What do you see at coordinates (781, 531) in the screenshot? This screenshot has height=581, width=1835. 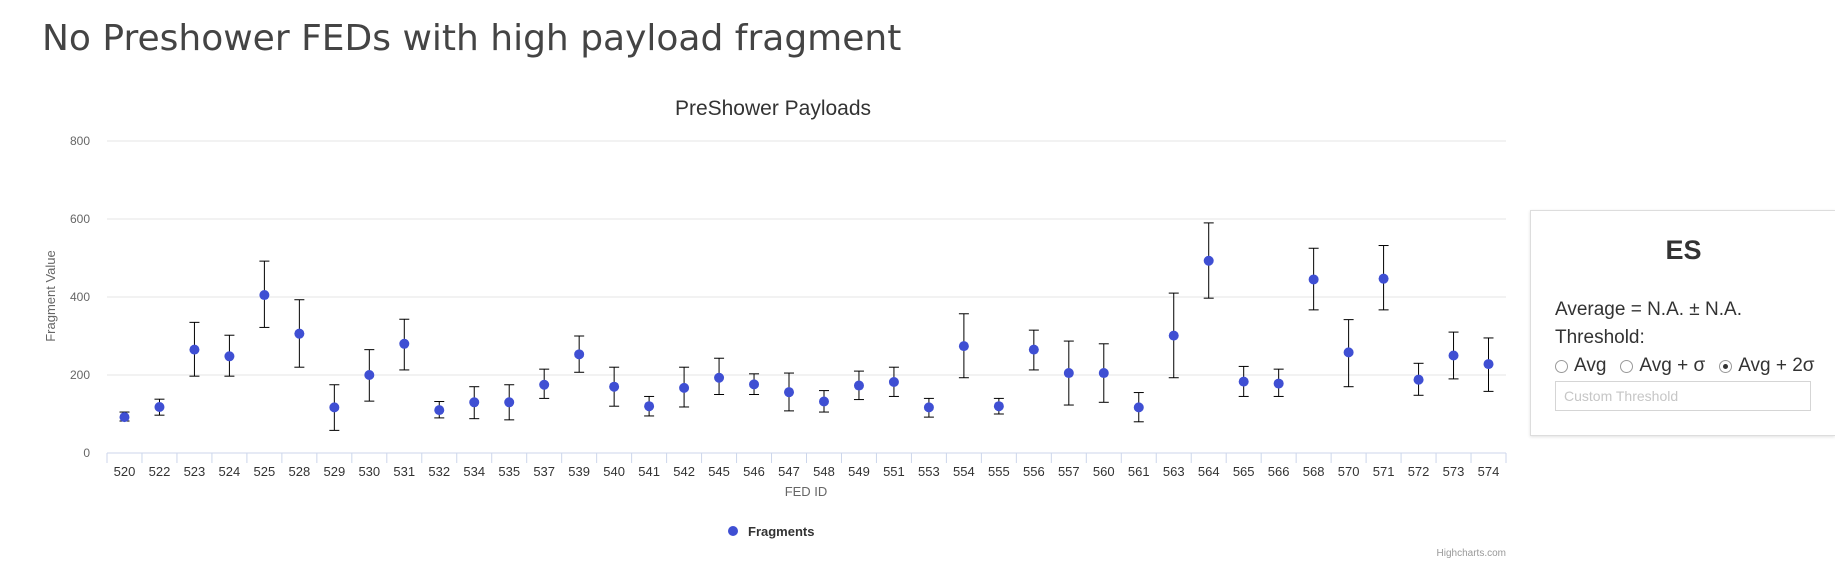 I see `legend-label: Fragments` at bounding box center [781, 531].